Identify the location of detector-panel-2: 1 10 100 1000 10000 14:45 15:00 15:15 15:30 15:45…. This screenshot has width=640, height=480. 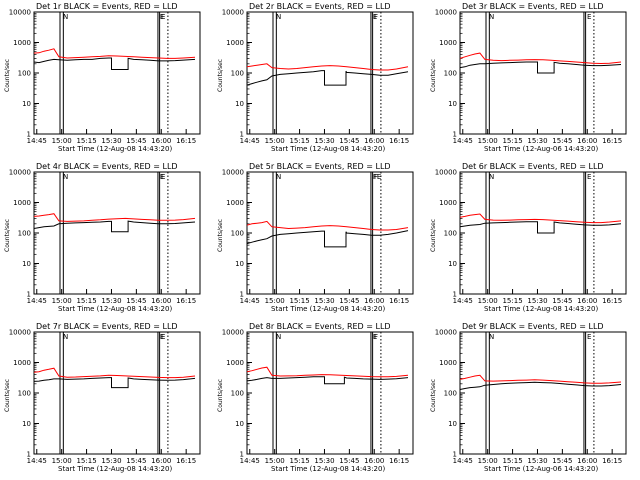
(319, 80).